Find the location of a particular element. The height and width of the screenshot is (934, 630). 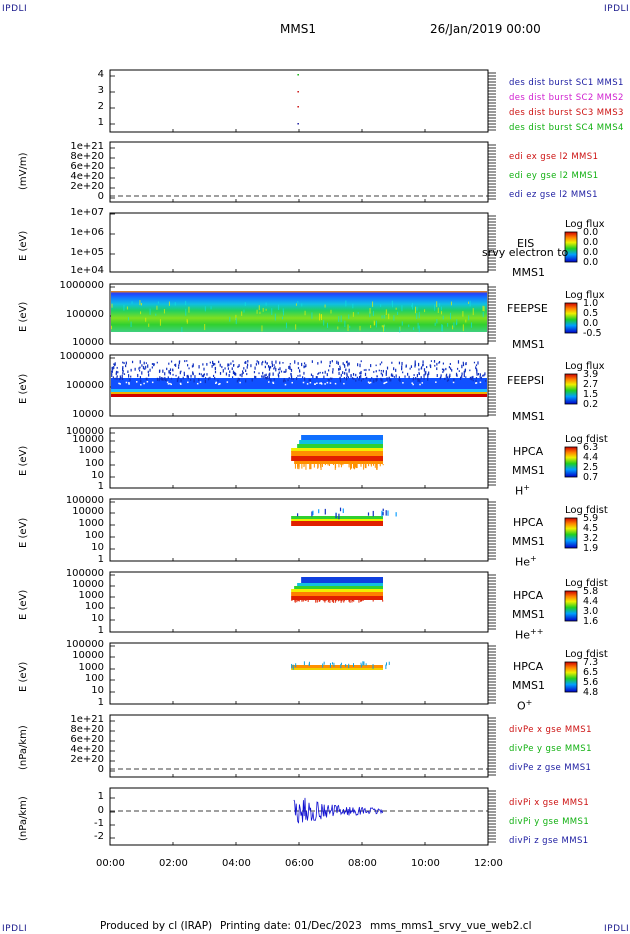

colorbar-p8 is located at coordinates (571, 606).